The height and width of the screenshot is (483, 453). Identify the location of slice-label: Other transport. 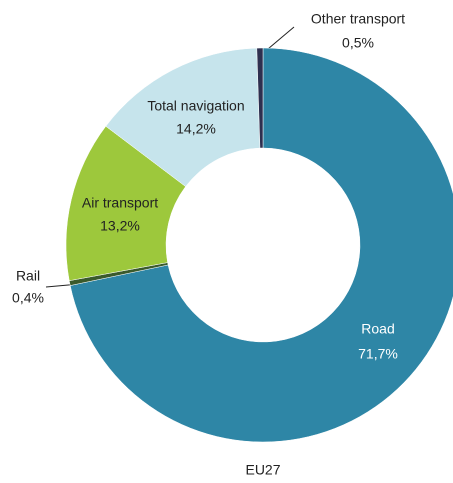
(358, 19).